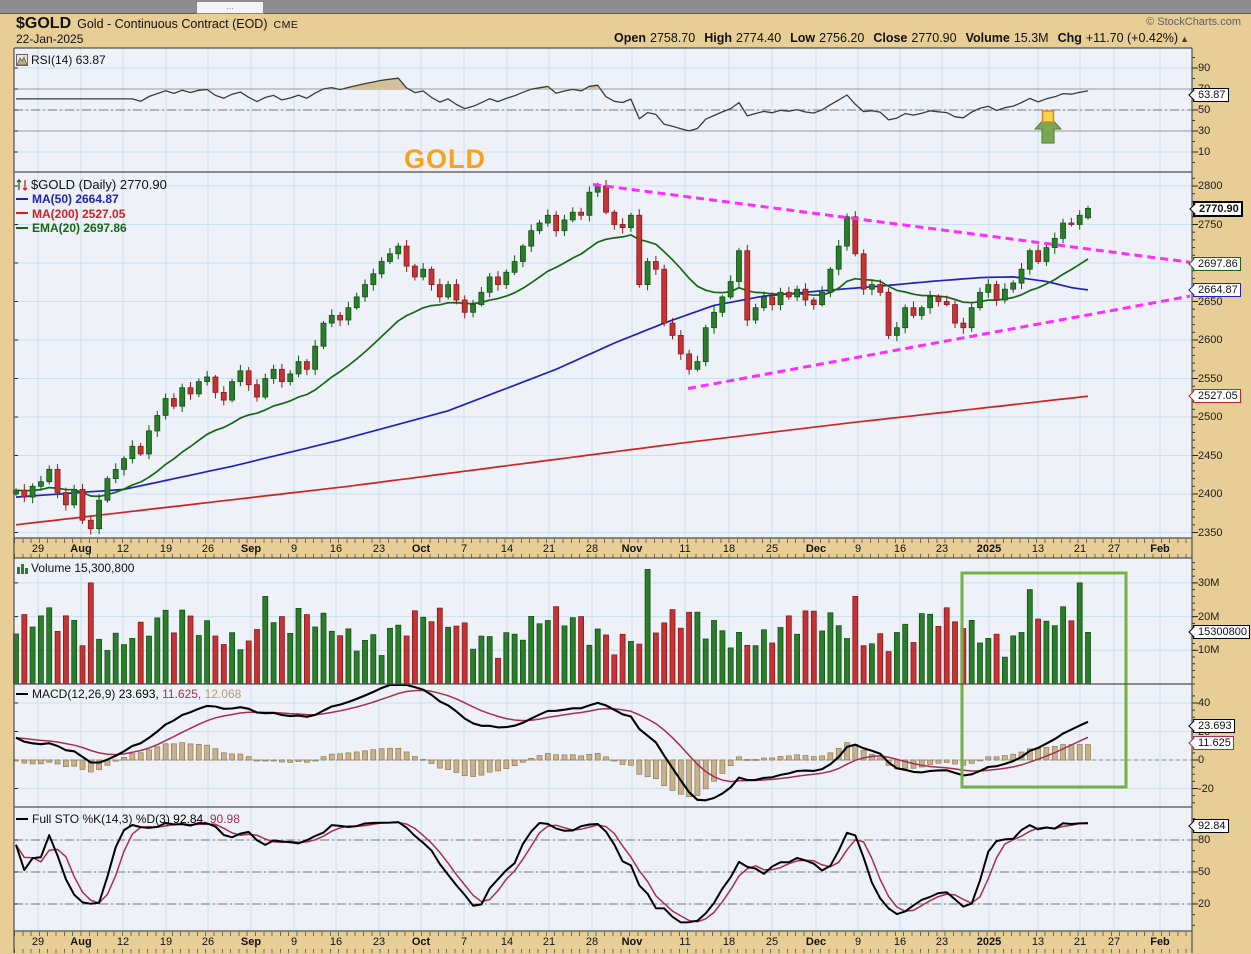  Describe the element at coordinates (1210, 224) in the screenshot. I see `y-axis-label: 2750` at that location.